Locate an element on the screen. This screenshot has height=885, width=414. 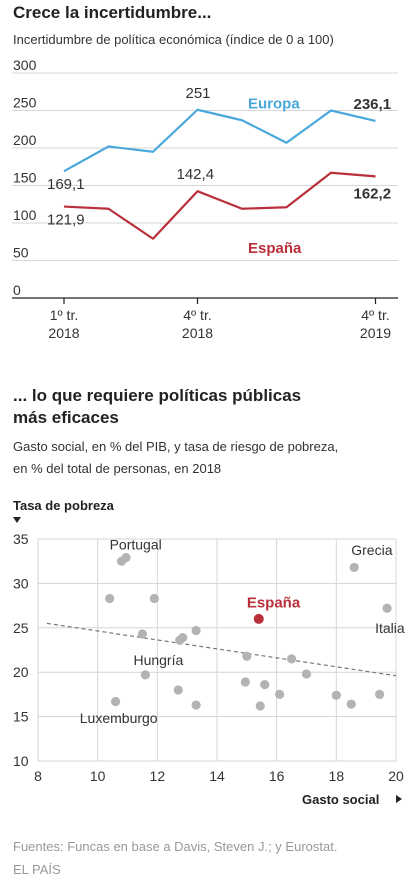
chart2-subtitle-line2: en % del total de personas, en 2018 is located at coordinates (117, 468).